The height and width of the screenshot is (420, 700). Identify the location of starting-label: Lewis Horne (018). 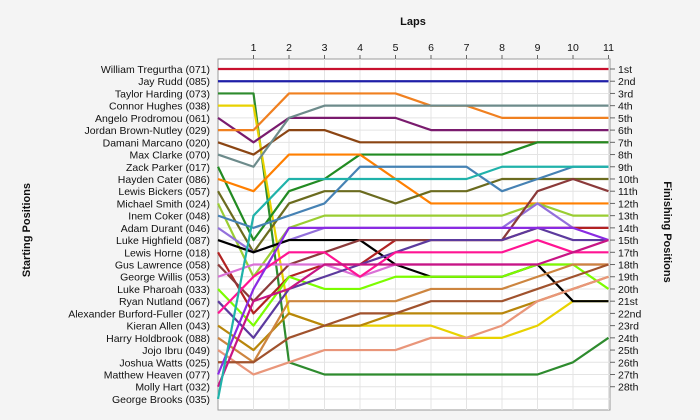
(167, 253).